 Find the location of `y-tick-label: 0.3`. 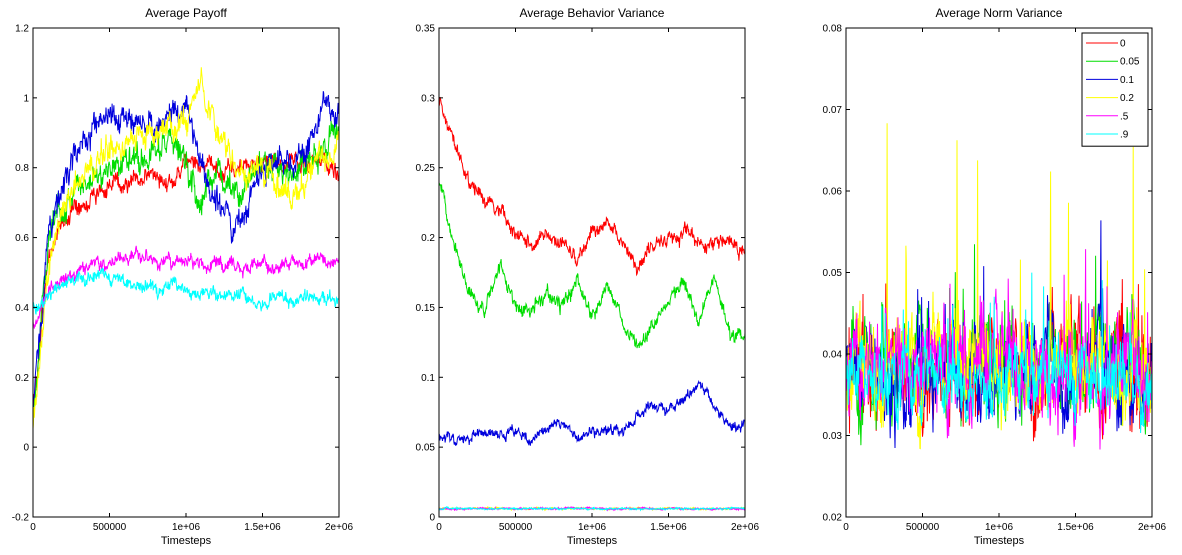

y-tick-label: 0.3 is located at coordinates (428, 98).